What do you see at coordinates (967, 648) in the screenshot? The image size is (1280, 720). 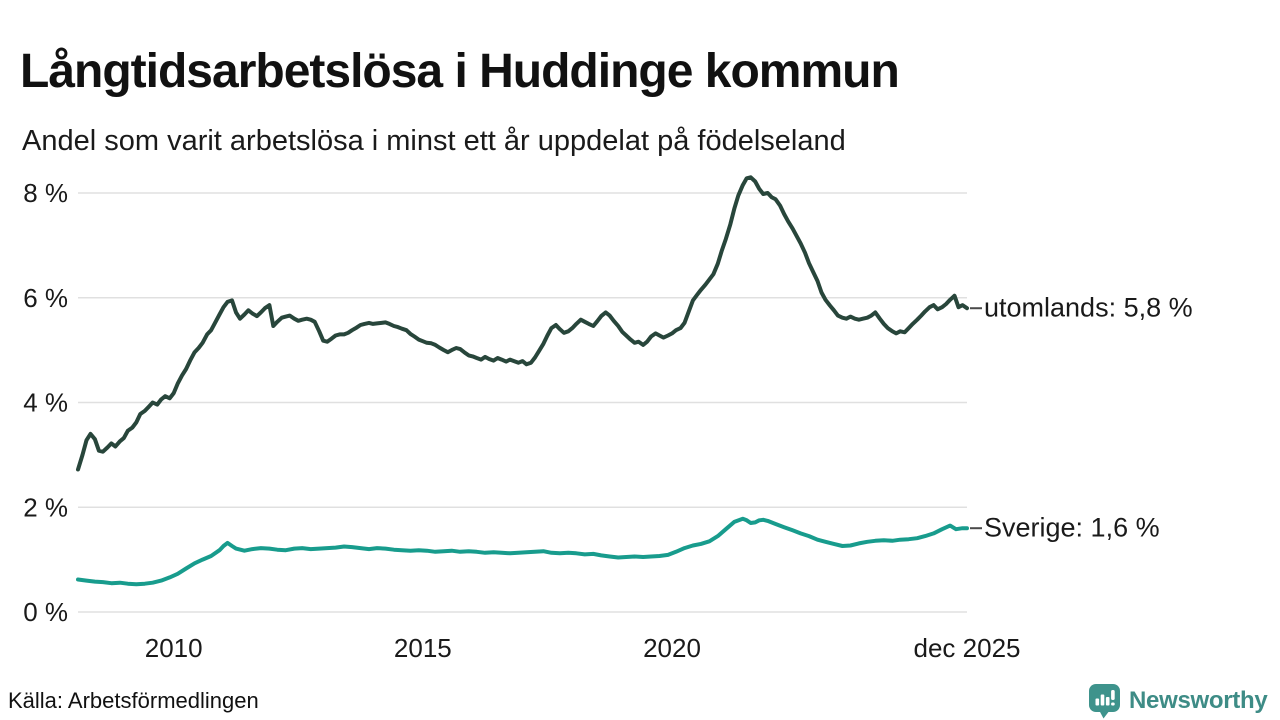 I see `x-axis-tick-label: dec 2025` at bounding box center [967, 648].